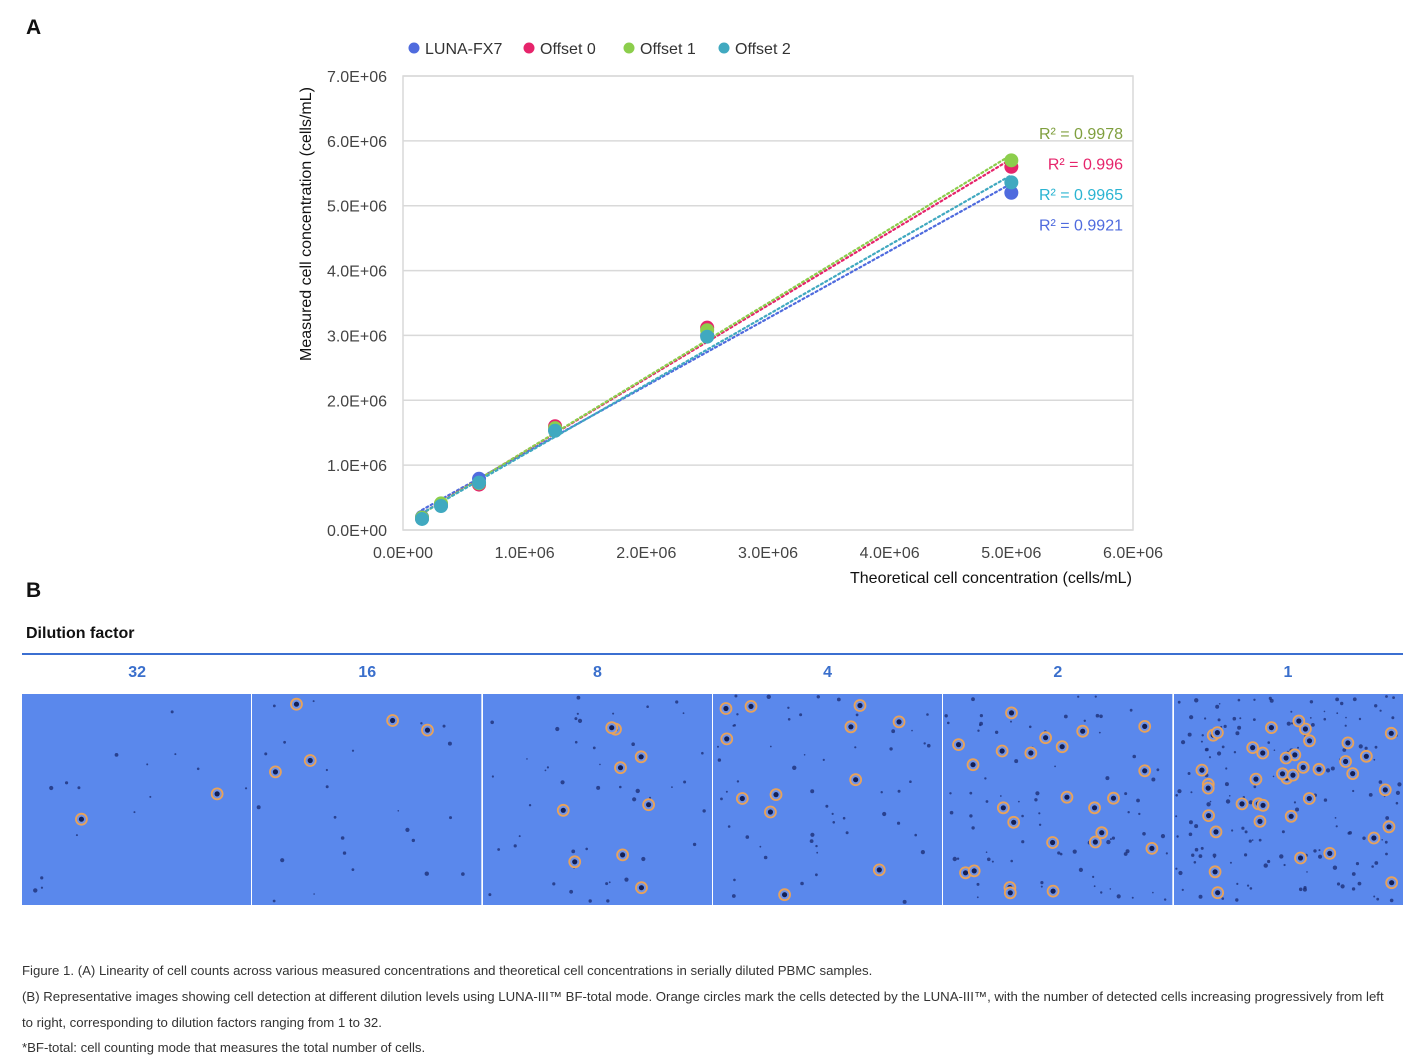 This screenshot has height=1061, width=1407. What do you see at coordinates (367, 672) in the screenshot?
I see `dilution-label-16: 16` at bounding box center [367, 672].